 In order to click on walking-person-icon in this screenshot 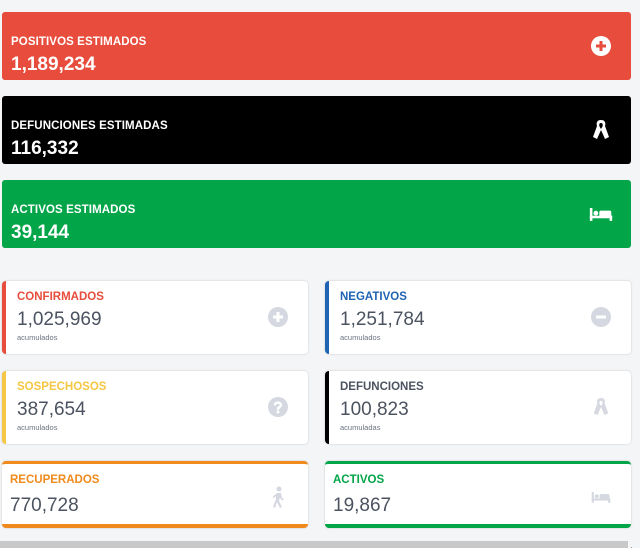, I will do `click(278, 497)`.